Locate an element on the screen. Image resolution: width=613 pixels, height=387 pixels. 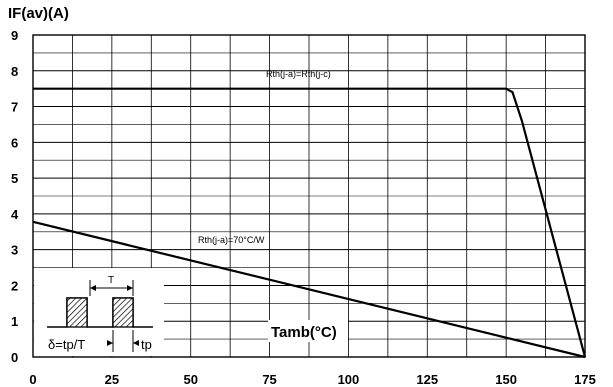
duty-cycle-inset: T δ=tp/T tp is located at coordinates (99, 312).